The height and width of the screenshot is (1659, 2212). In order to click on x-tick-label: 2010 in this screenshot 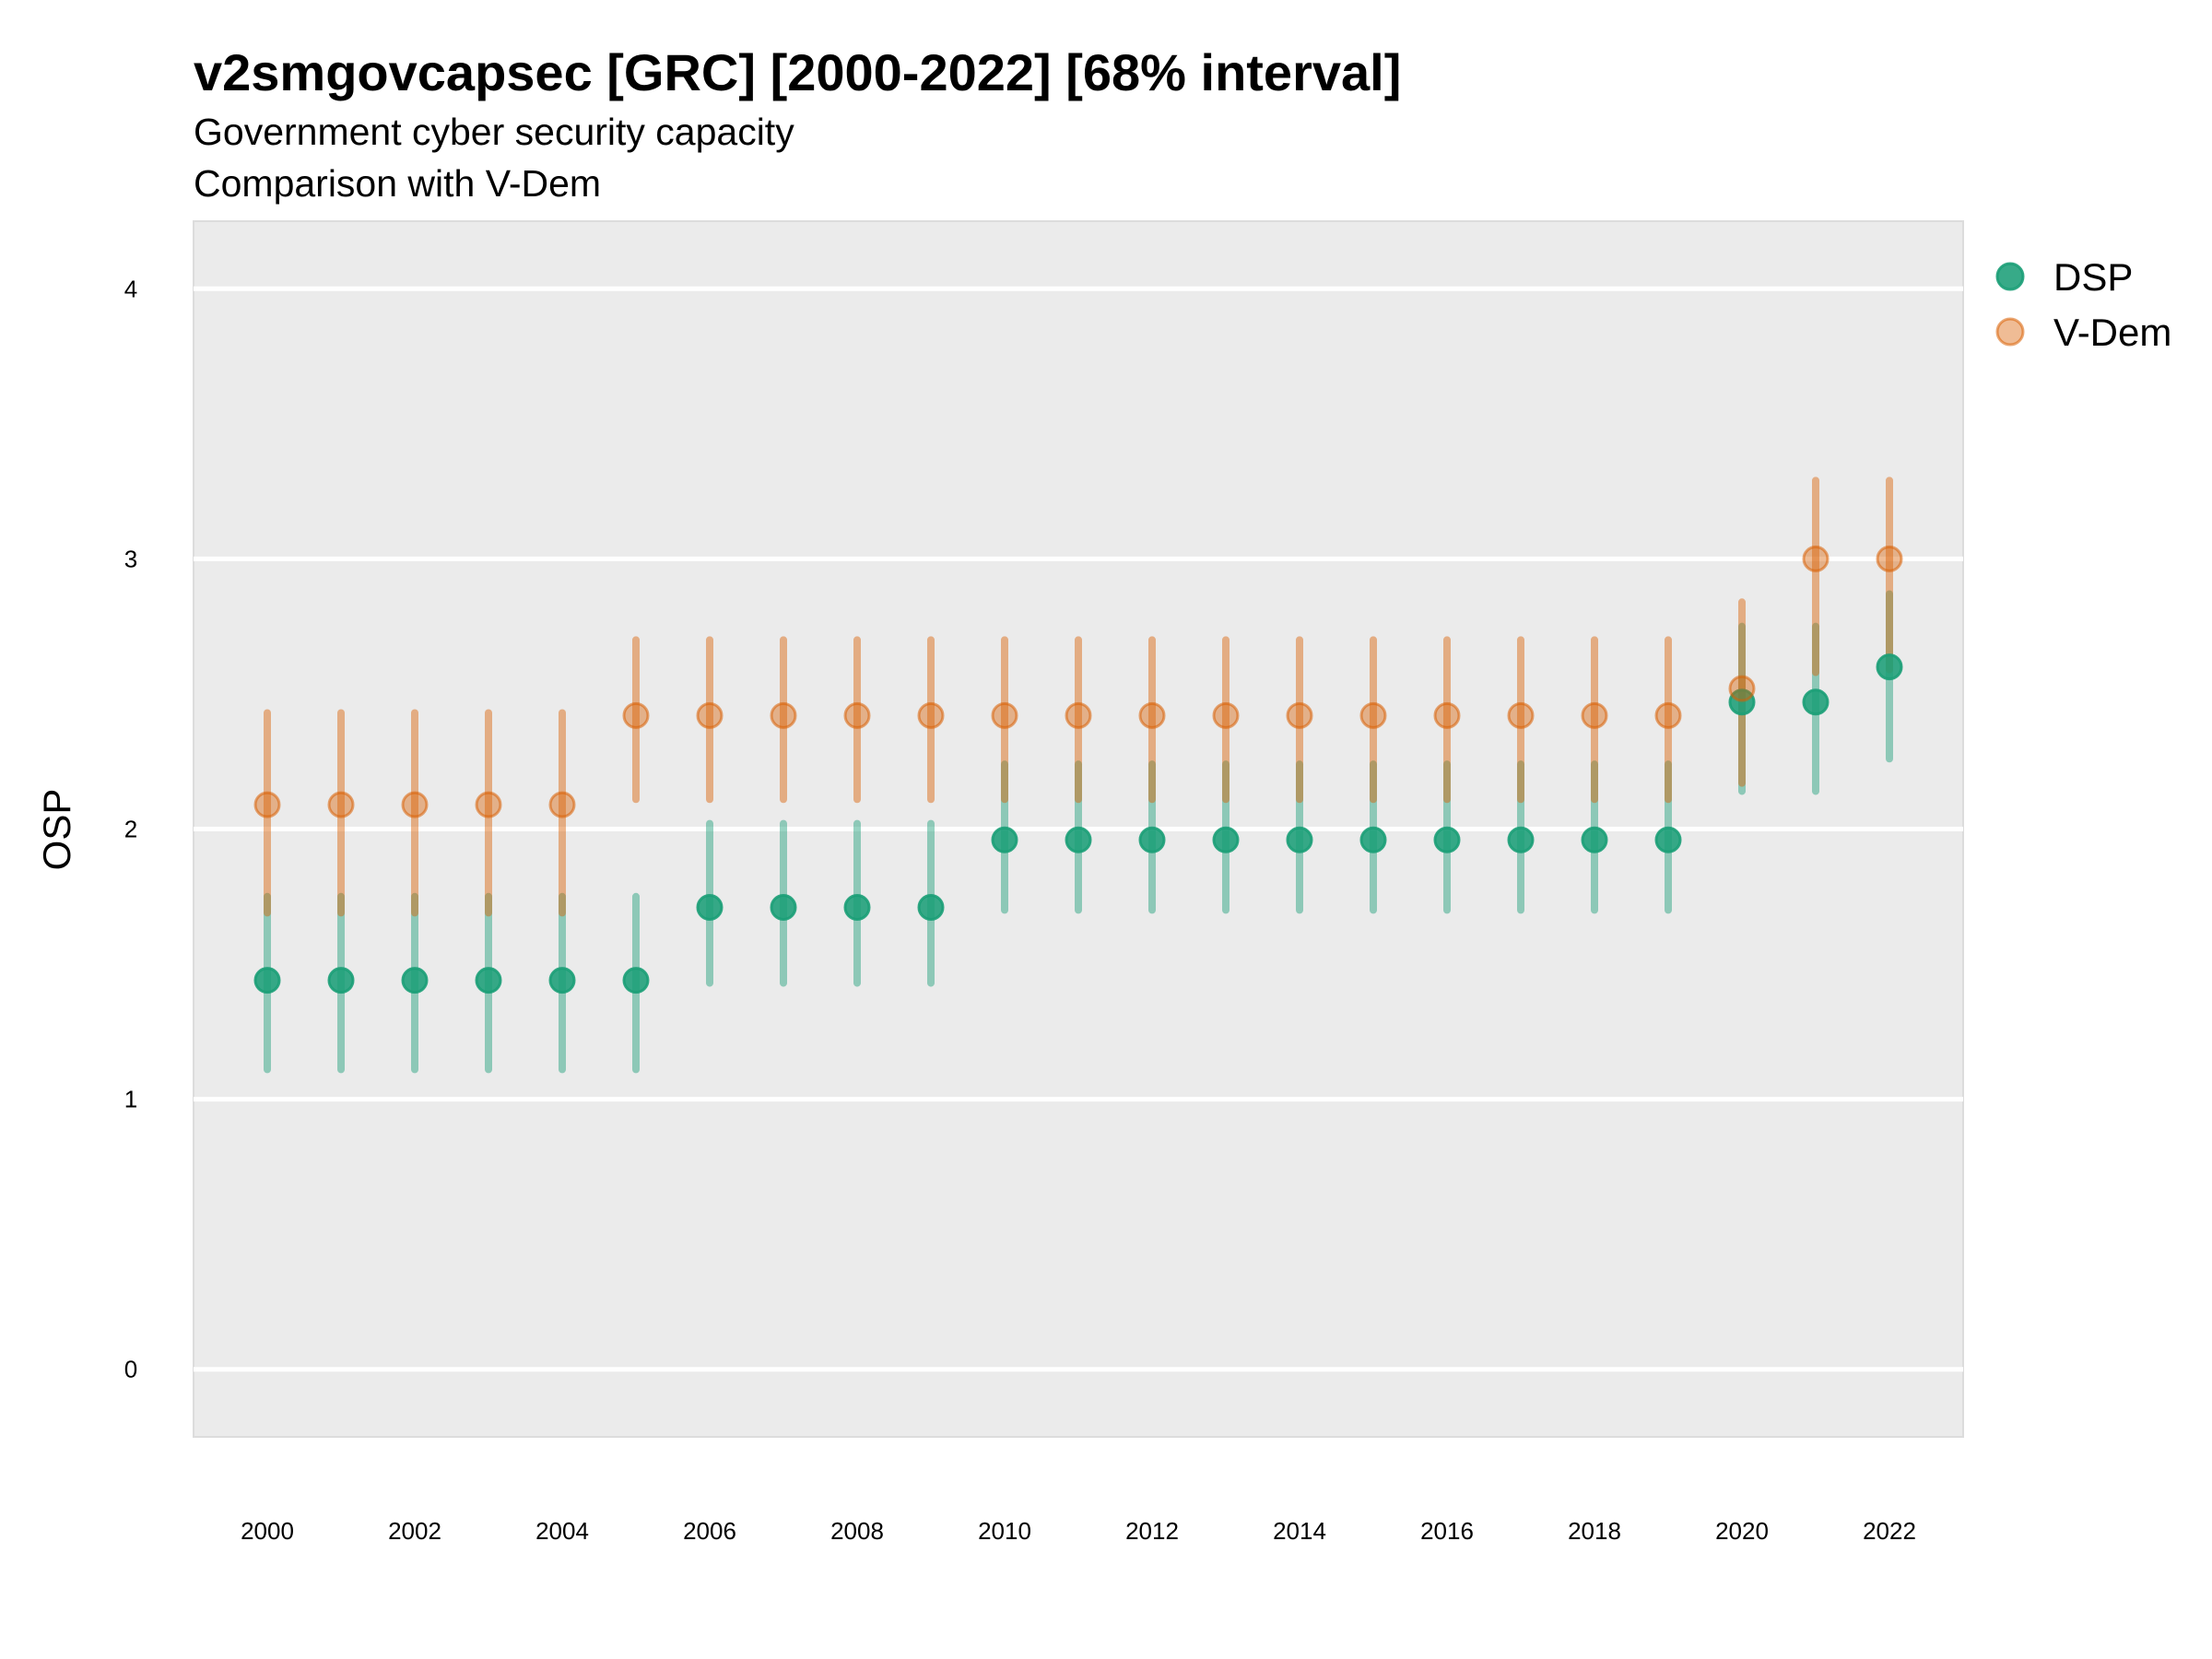, I will do `click(1004, 1531)`.